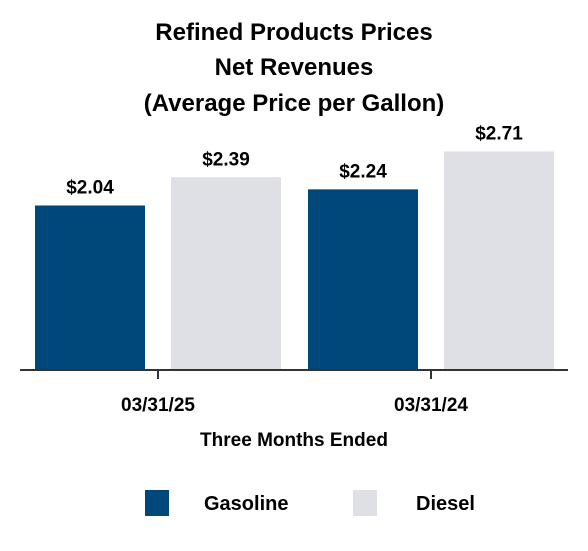  Describe the element at coordinates (294, 160) in the screenshot. I see `data-labels: $2.04 $2.39 $2.24 $2.71` at that location.